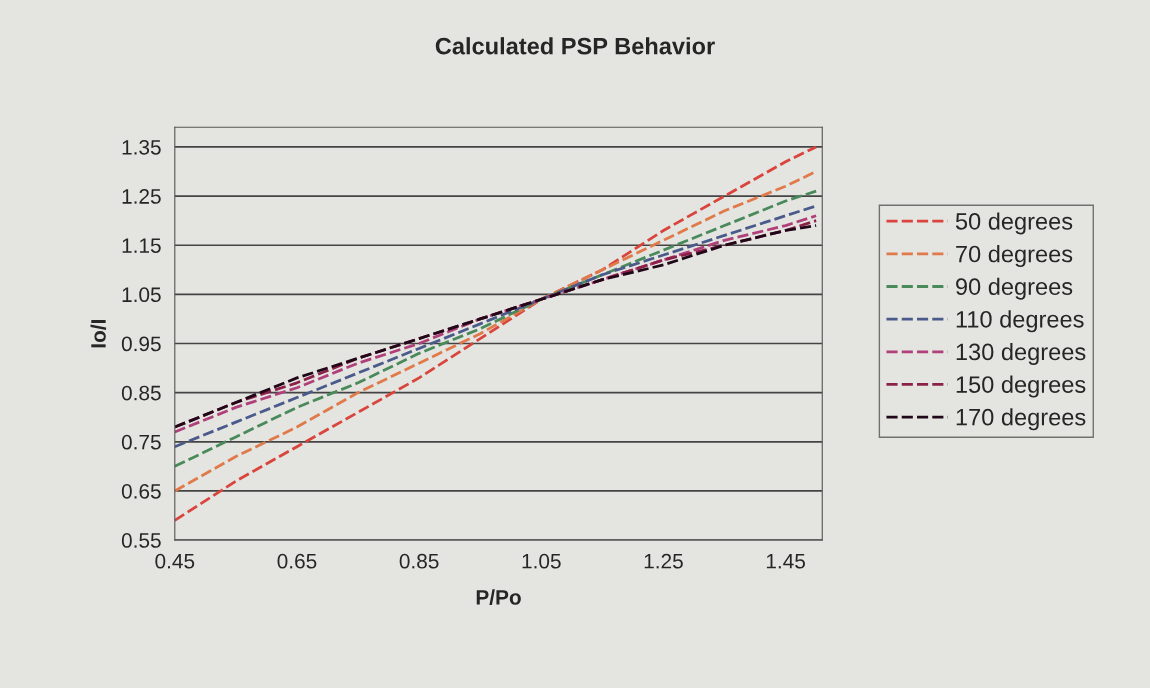 The height and width of the screenshot is (688, 1150). What do you see at coordinates (141, 442) in the screenshot?
I see `y-tick-label: 0.75` at bounding box center [141, 442].